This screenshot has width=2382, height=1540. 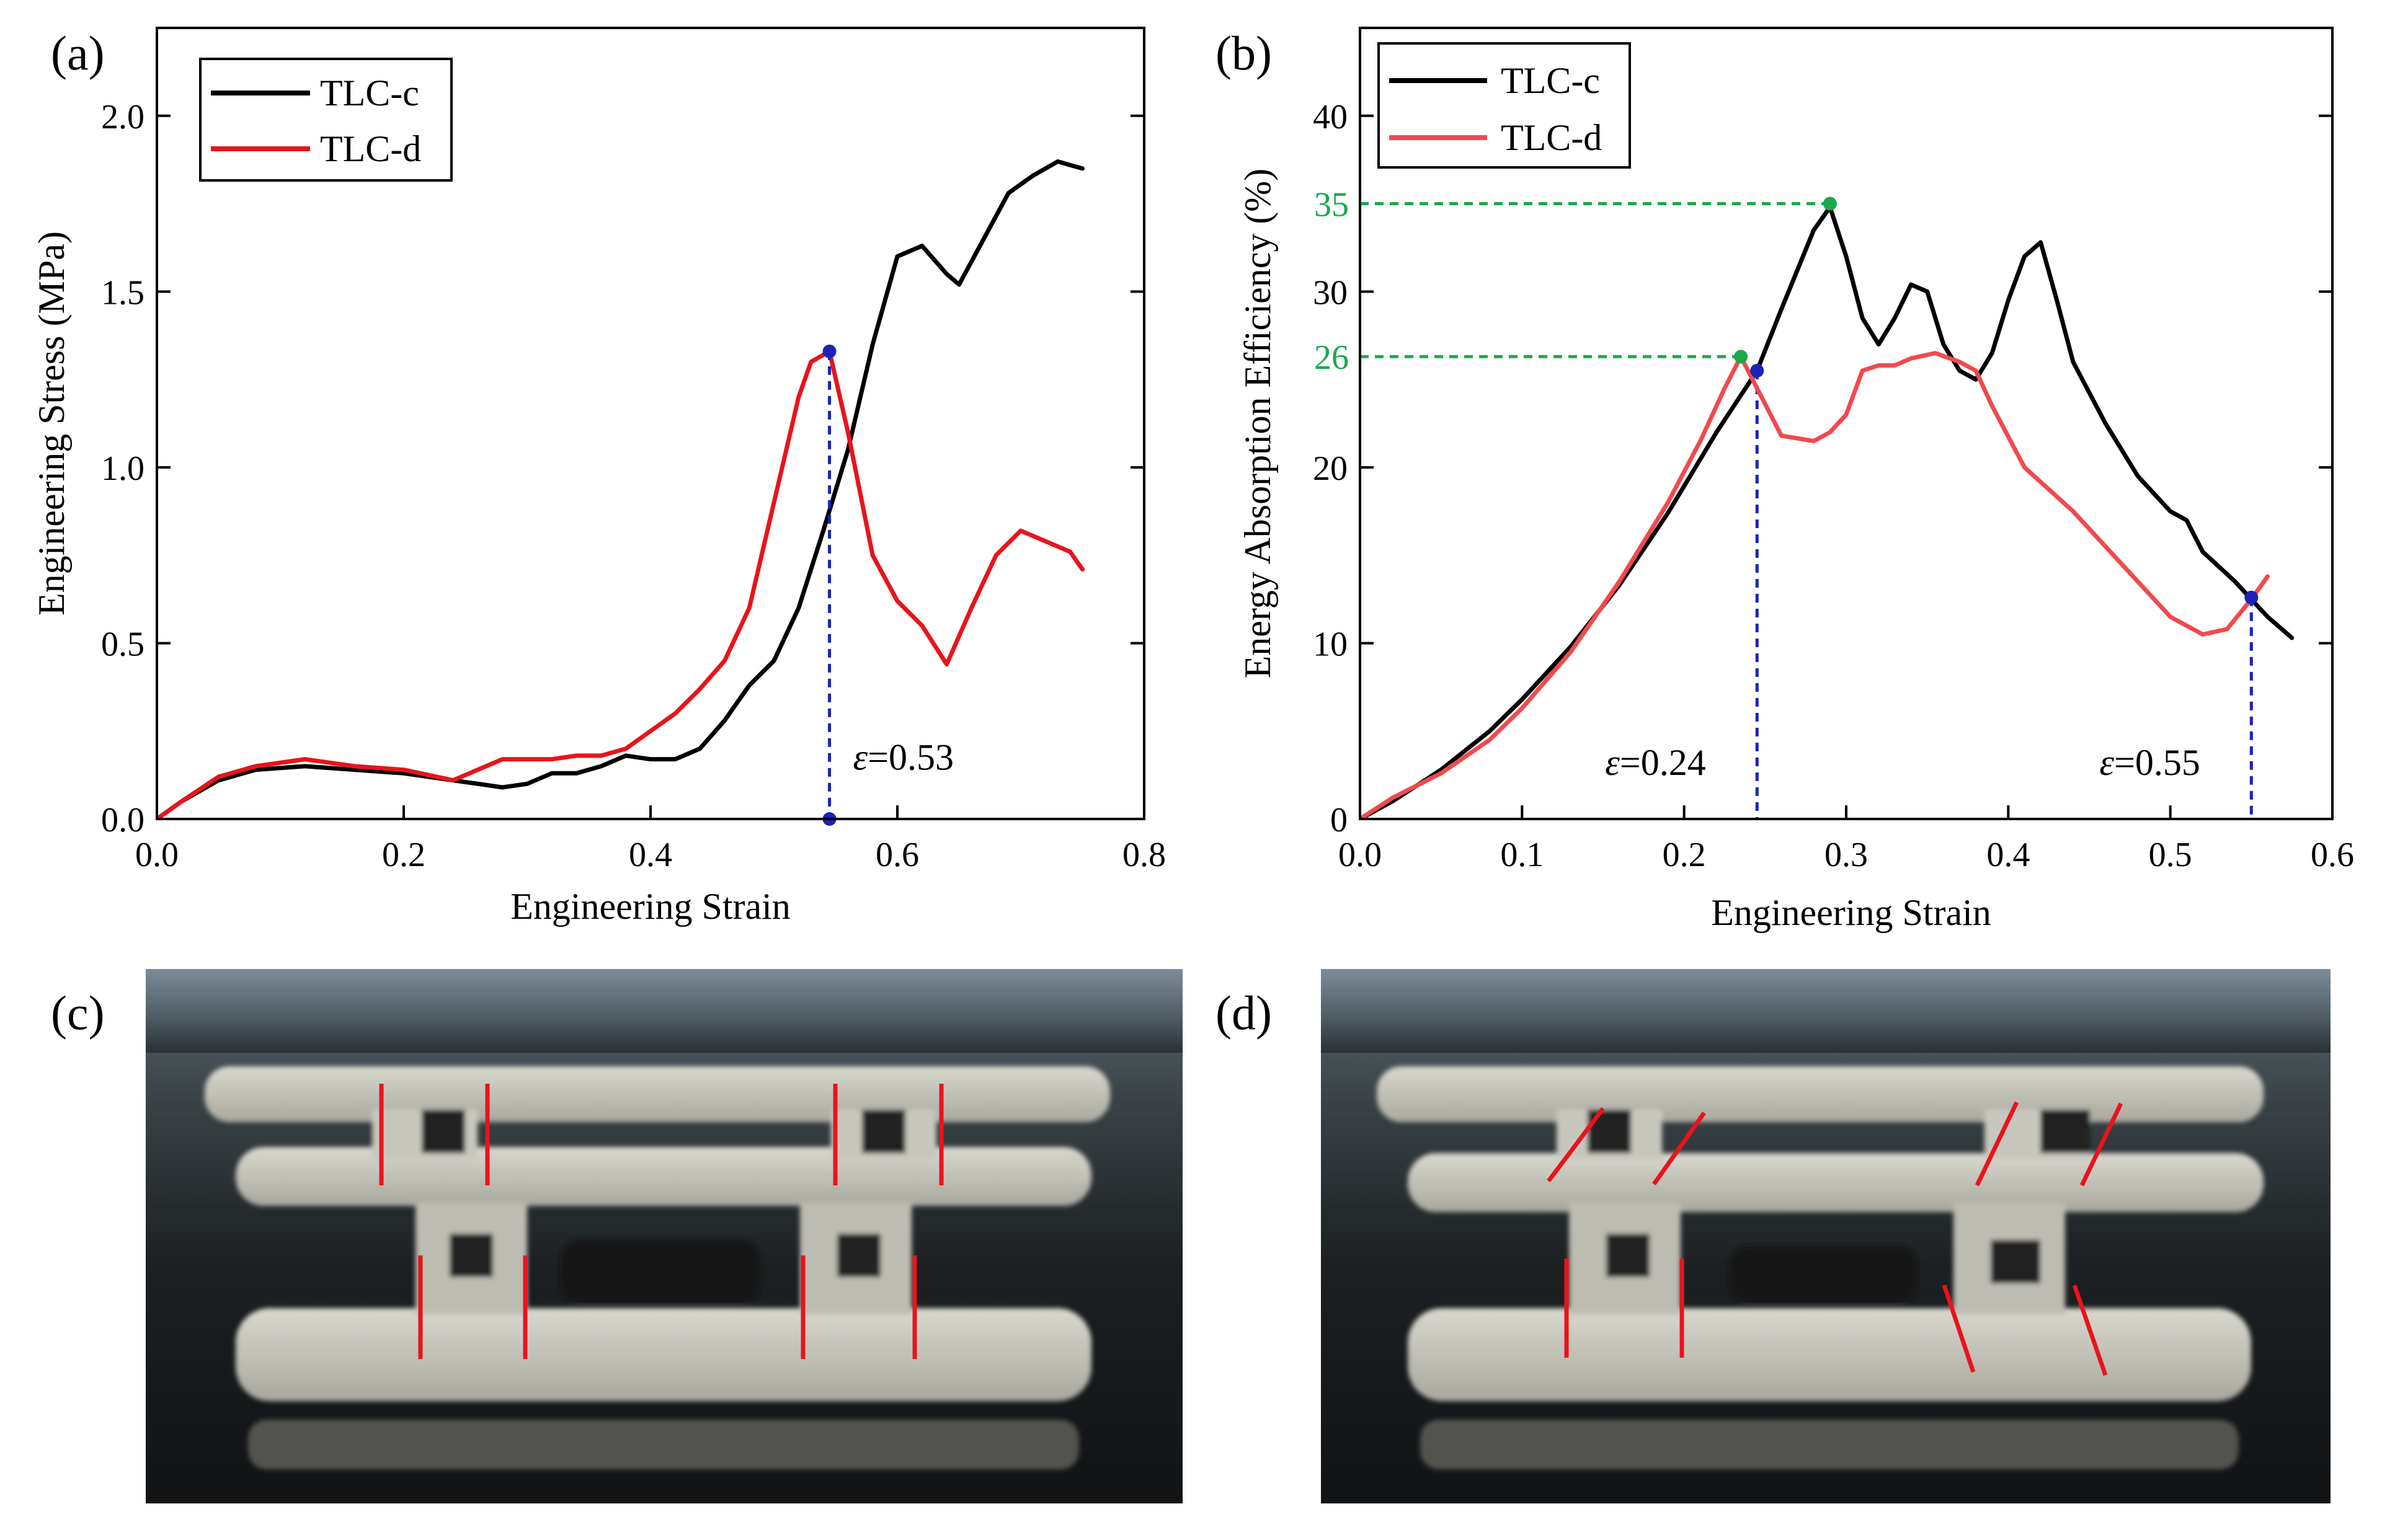 I want to click on panel-b-x-tick-label: 0.6, so click(x=2332, y=855).